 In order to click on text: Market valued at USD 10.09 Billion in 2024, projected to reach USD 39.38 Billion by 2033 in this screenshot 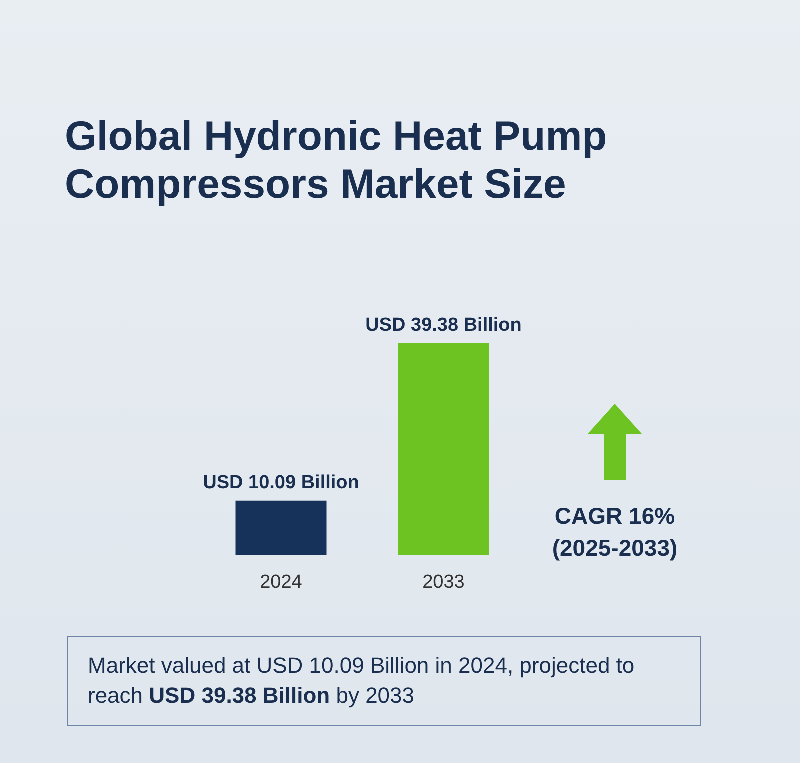, I will do `click(384, 681)`.